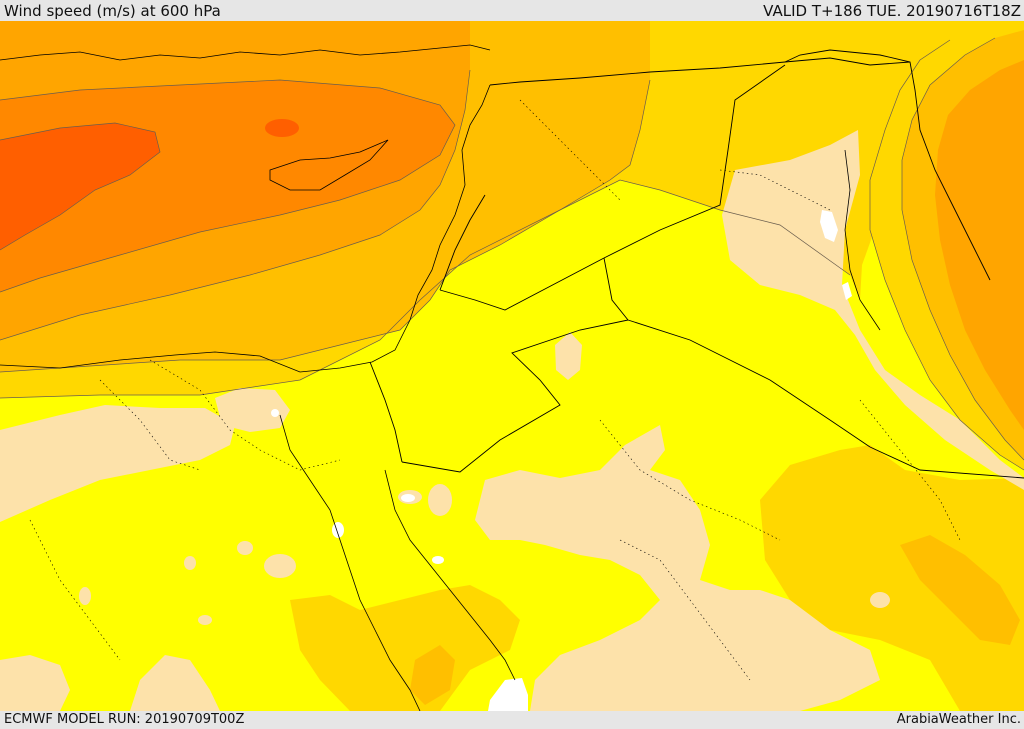  I want to click on field-level3-southeast, so click(960, 590).